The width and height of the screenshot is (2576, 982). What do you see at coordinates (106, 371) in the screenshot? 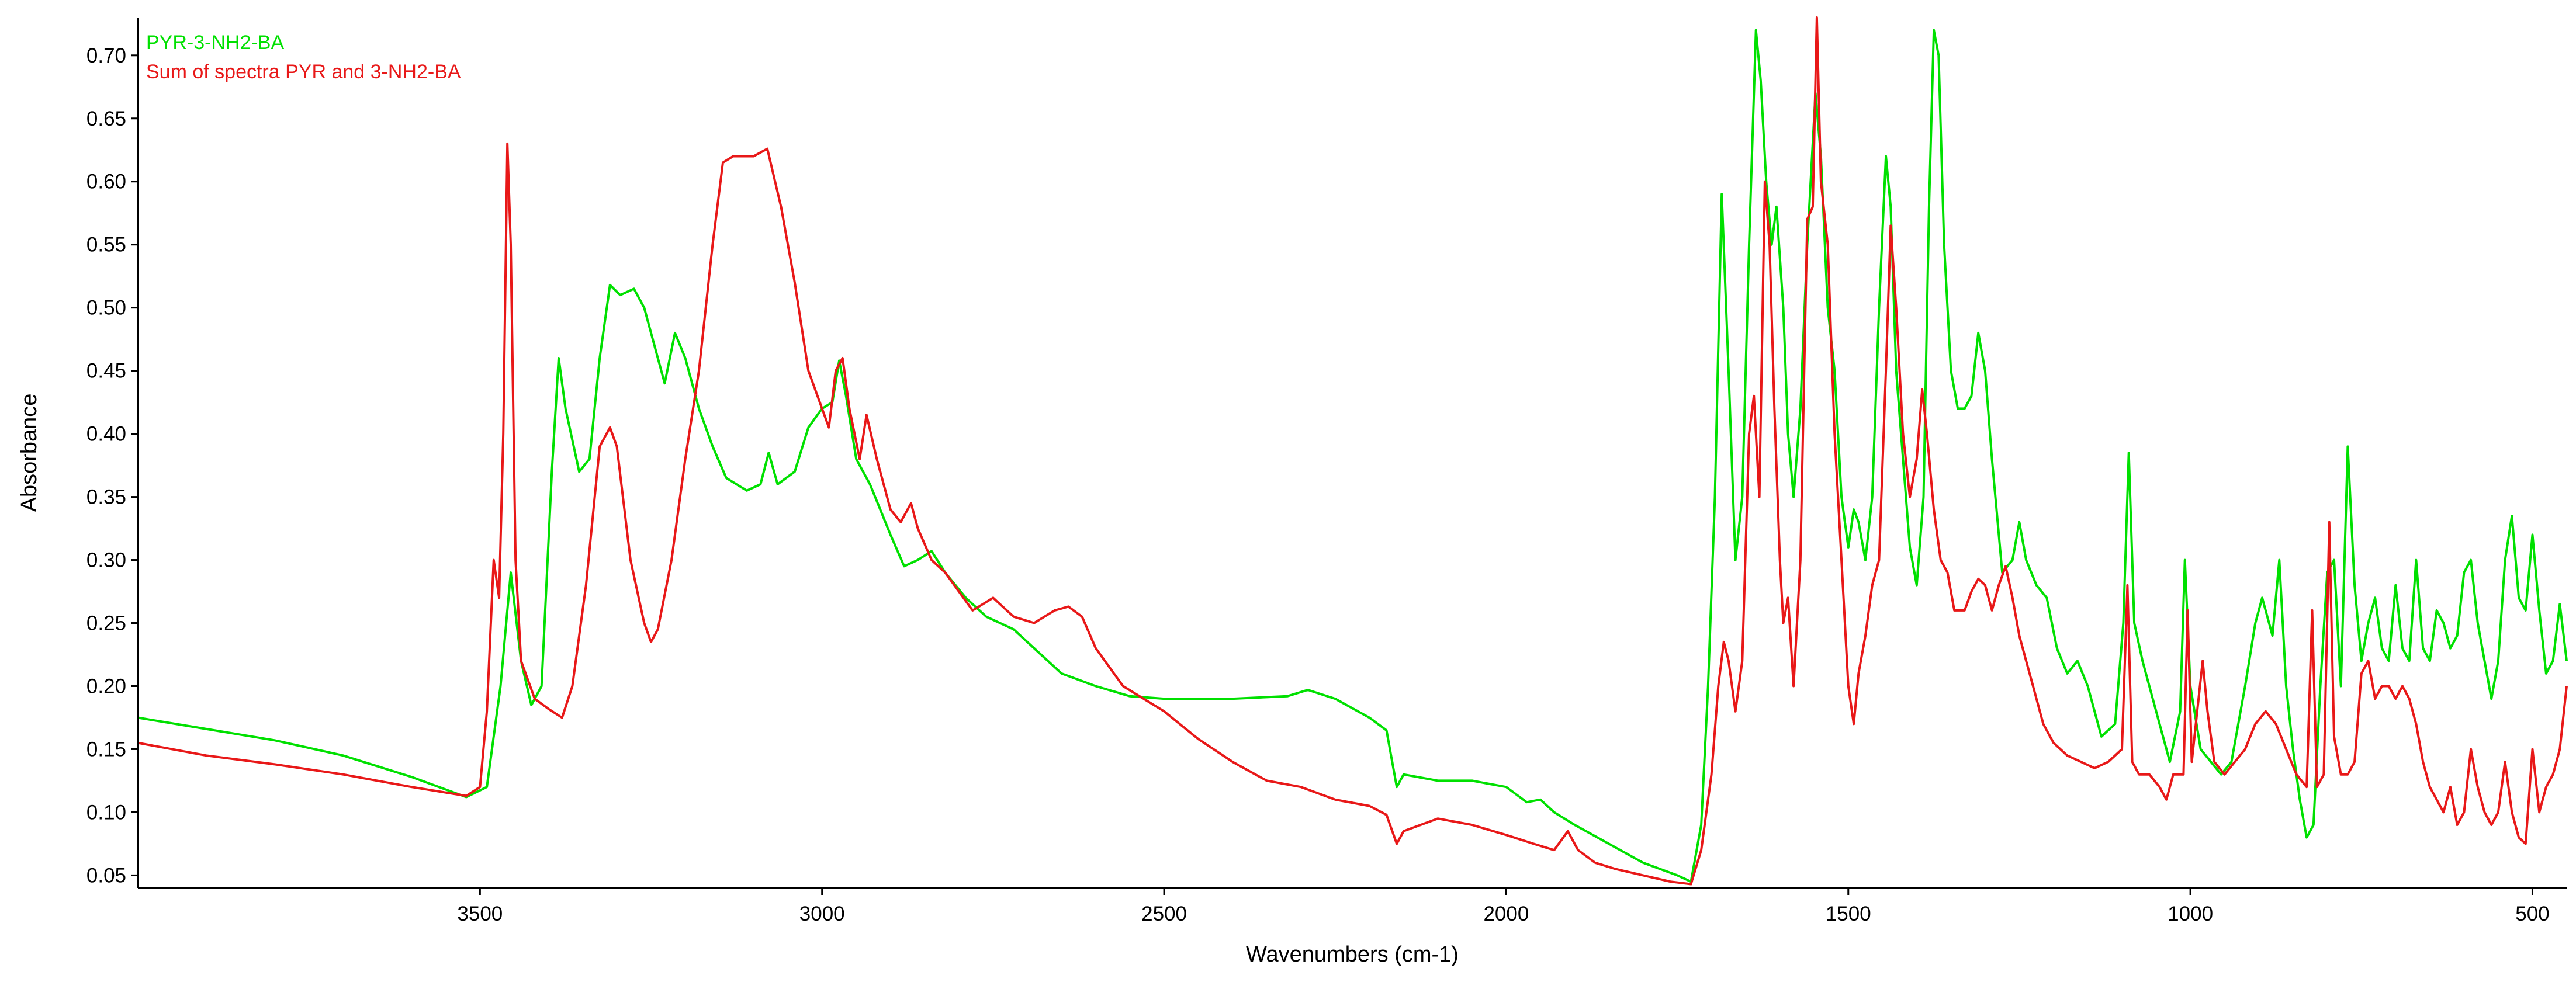
I see `y-tick-label: 0.45` at bounding box center [106, 371].